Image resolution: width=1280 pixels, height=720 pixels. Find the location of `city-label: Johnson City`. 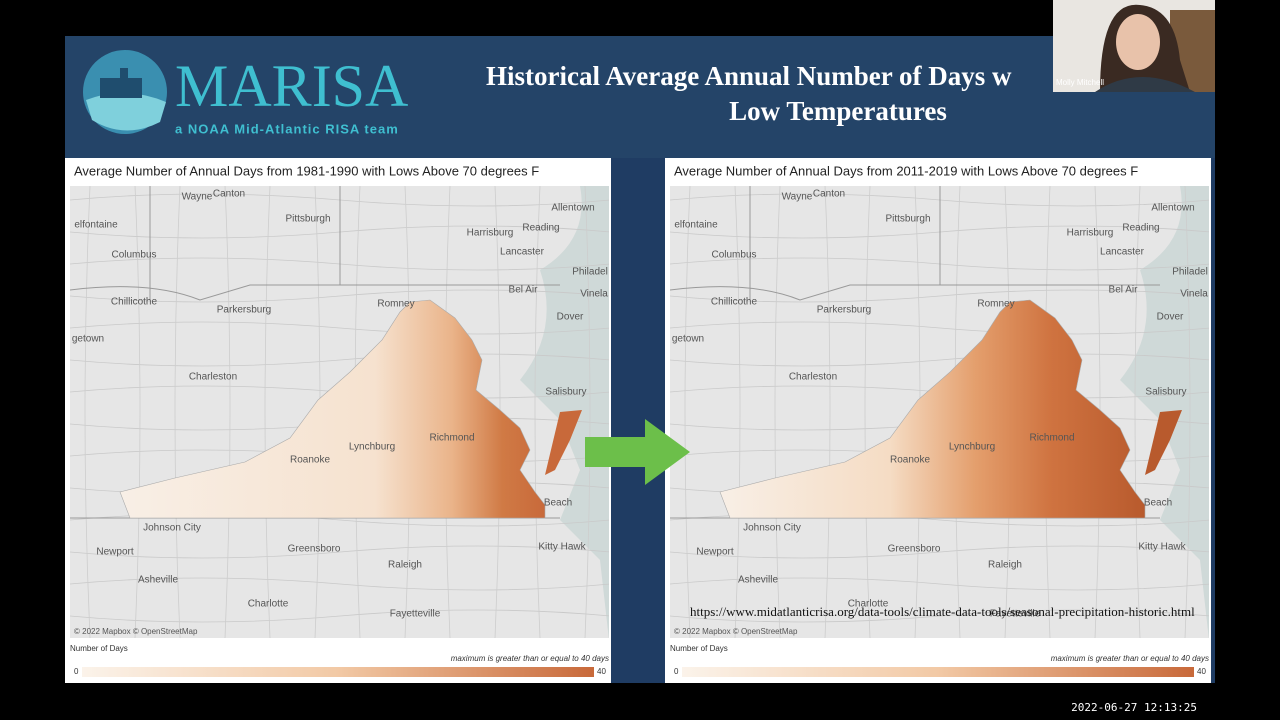

city-label: Johnson City is located at coordinates (172, 528).